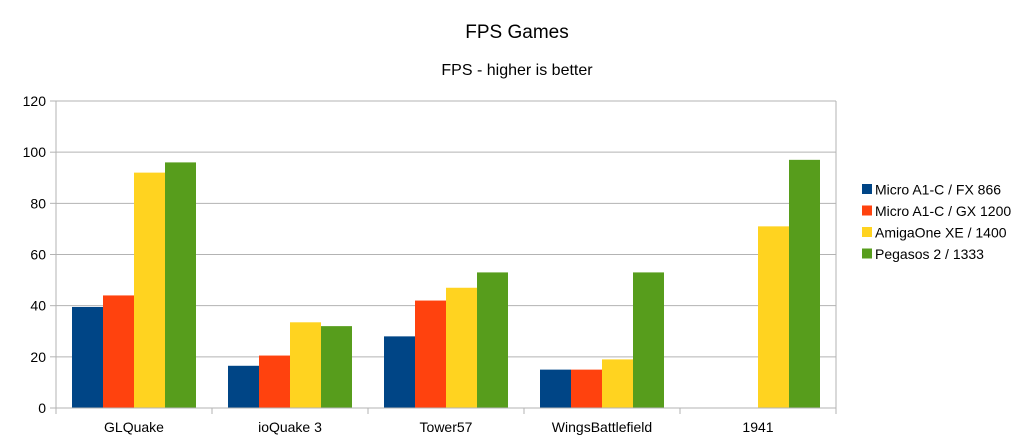  Describe the element at coordinates (134, 427) in the screenshot. I see `x-tick-label: GLQuake` at that location.